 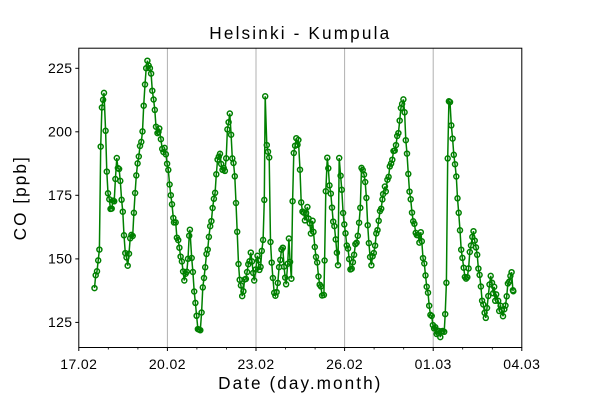 I want to click on svg-text: 200, so click(x=60, y=131).